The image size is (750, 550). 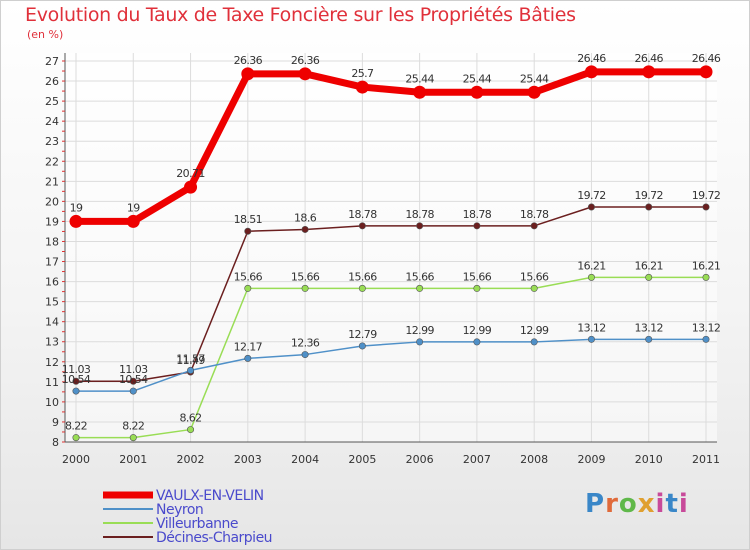 I want to click on x-tick-label-2003: 2003, so click(x=248, y=459).